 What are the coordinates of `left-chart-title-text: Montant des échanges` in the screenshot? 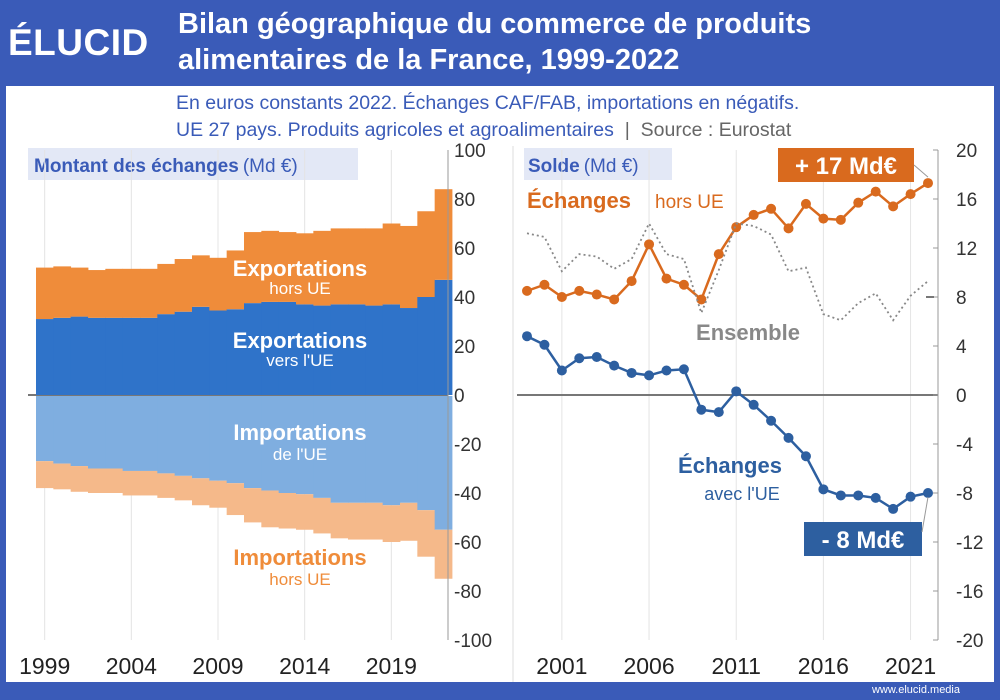 It's located at (136, 166).